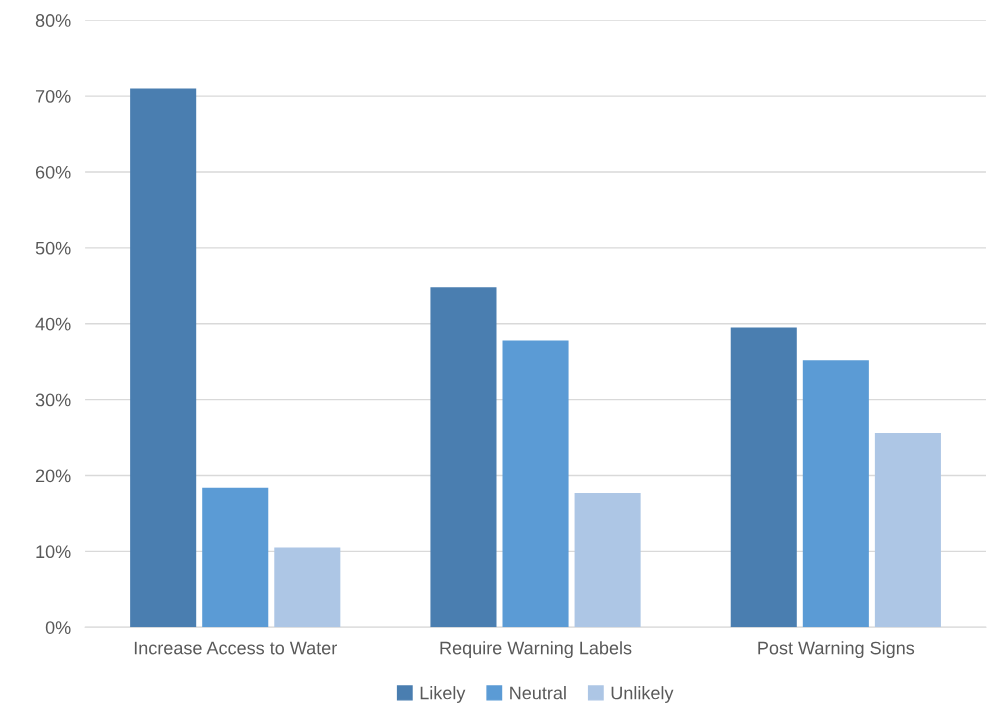 The width and height of the screenshot is (1001, 721). What do you see at coordinates (58, 627) in the screenshot?
I see `y-tick-label: 0%` at bounding box center [58, 627].